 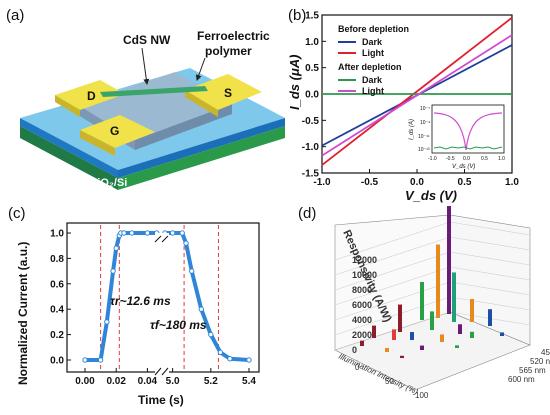 What do you see at coordinates (373, 29) in the screenshot?
I see `legend-before-title: Before depletion` at bounding box center [373, 29].